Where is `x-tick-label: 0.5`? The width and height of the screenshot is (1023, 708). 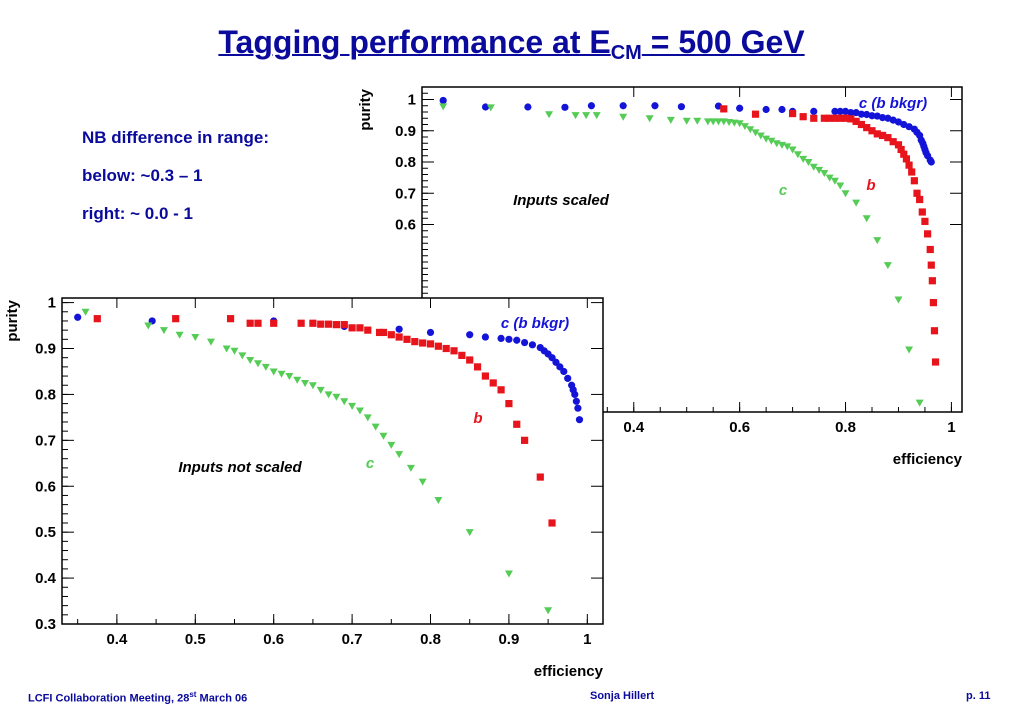
x-tick-label: 0.5 is located at coordinates (195, 639).